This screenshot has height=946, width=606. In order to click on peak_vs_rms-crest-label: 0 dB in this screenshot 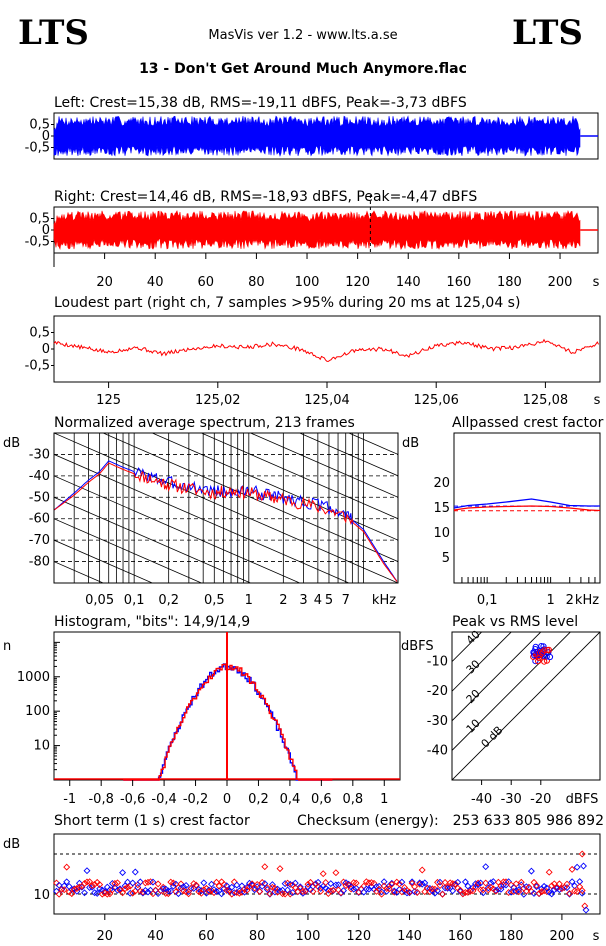, I will do `click(492, 737)`.